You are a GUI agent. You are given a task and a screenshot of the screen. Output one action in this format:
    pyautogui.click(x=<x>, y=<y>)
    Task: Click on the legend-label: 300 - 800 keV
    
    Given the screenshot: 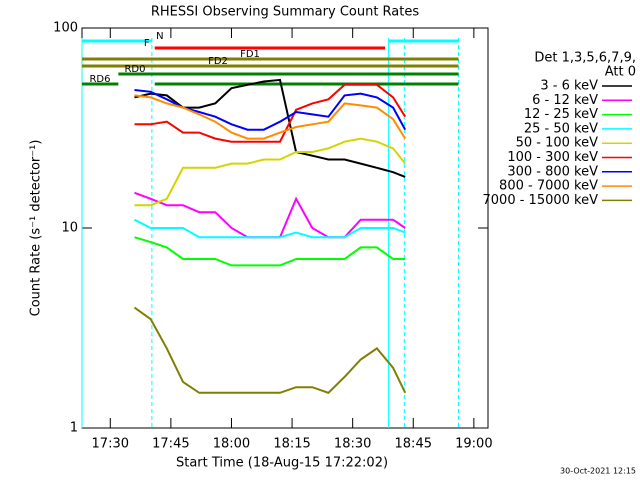 What is the action you would take?
    pyautogui.click(x=552, y=171)
    